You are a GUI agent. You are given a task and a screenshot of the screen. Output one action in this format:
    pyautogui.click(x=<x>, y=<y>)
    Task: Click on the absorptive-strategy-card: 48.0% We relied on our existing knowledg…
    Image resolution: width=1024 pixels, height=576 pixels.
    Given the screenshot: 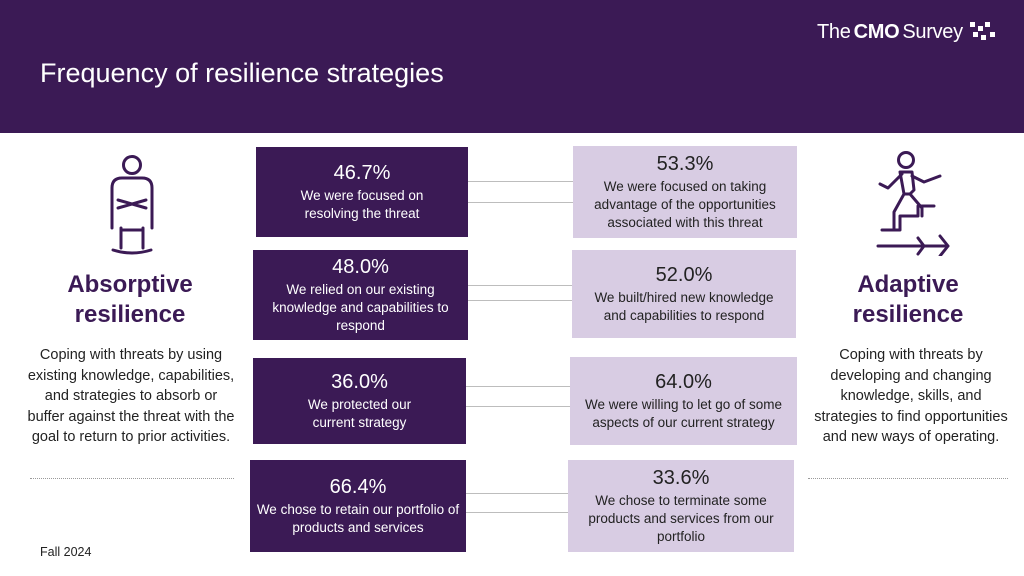 What is the action you would take?
    pyautogui.click(x=360, y=295)
    